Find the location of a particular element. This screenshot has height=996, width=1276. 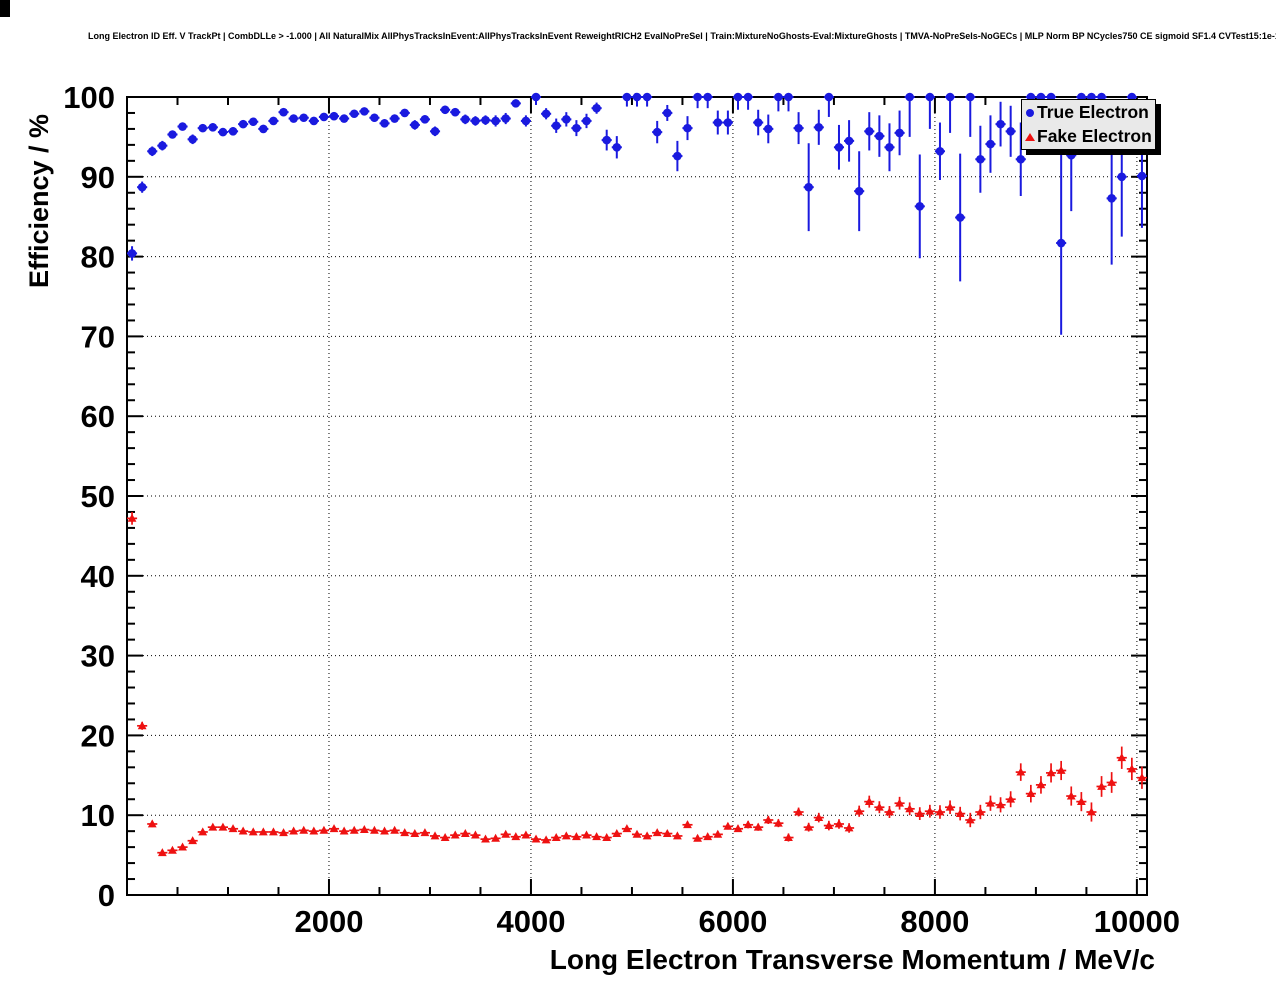

legend: True Electron Fake Electron is located at coordinates (1088, 124).